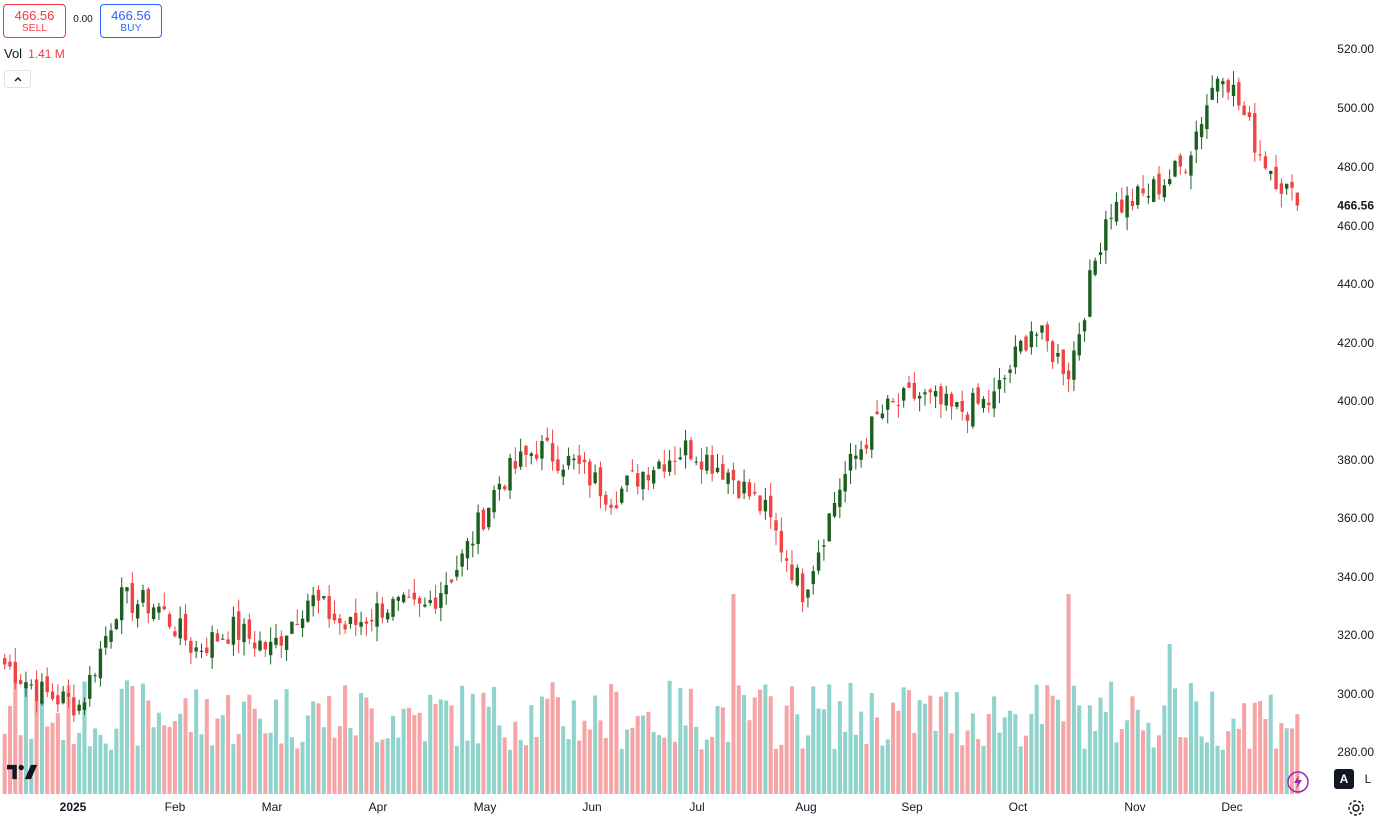 The width and height of the screenshot is (1381, 820). Describe the element at coordinates (1355, 167) in the screenshot. I see `price-tick-label: 480.00` at that location.